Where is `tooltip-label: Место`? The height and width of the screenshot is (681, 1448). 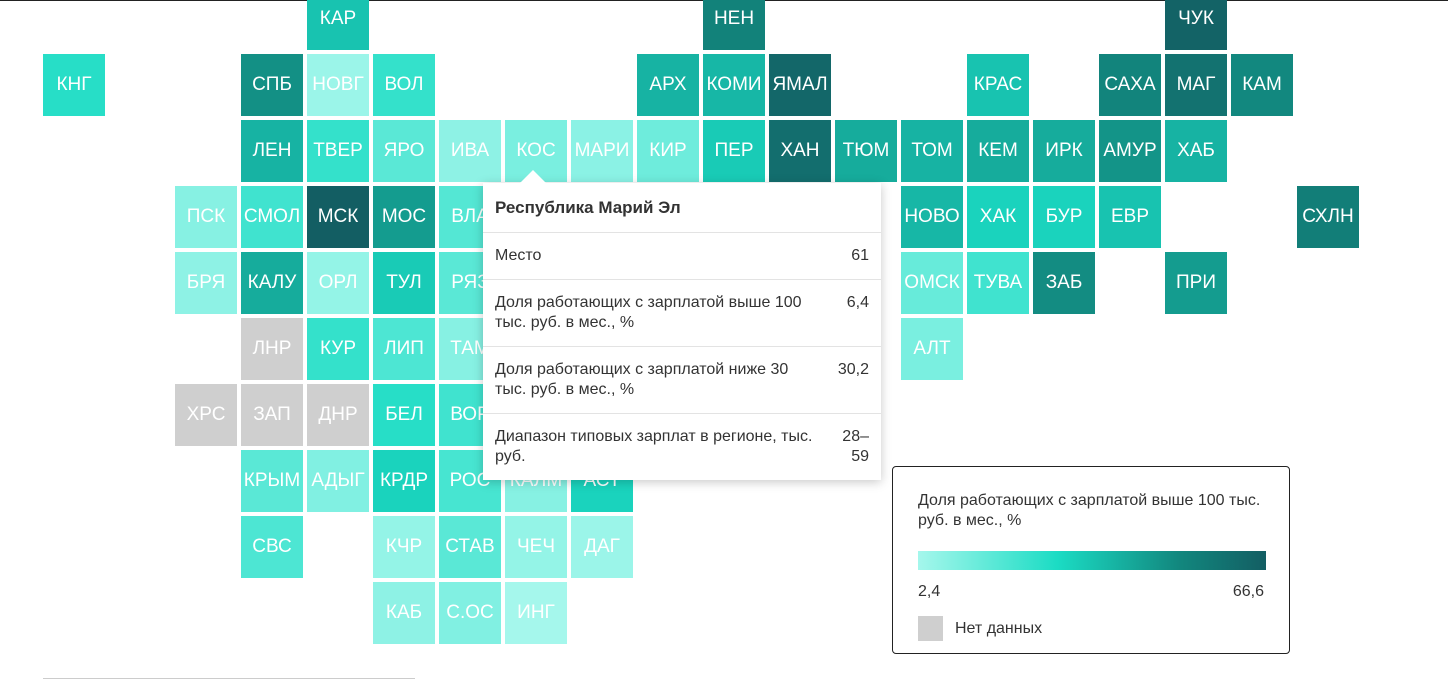 tooltip-label: Место is located at coordinates (518, 255).